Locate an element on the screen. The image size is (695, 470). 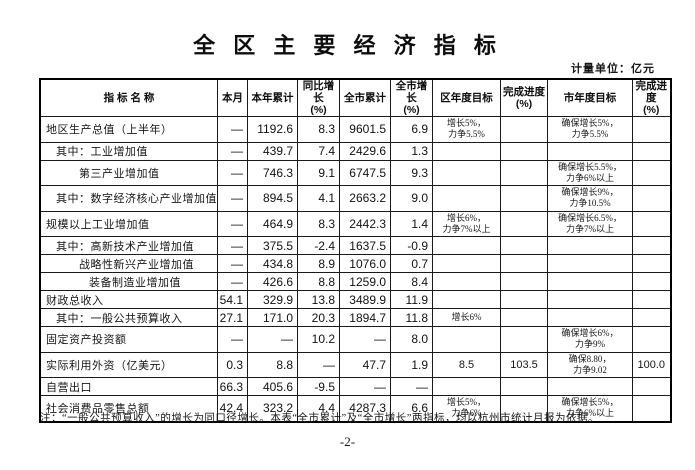
cell-ytd: 405.6 is located at coordinates (272, 387).